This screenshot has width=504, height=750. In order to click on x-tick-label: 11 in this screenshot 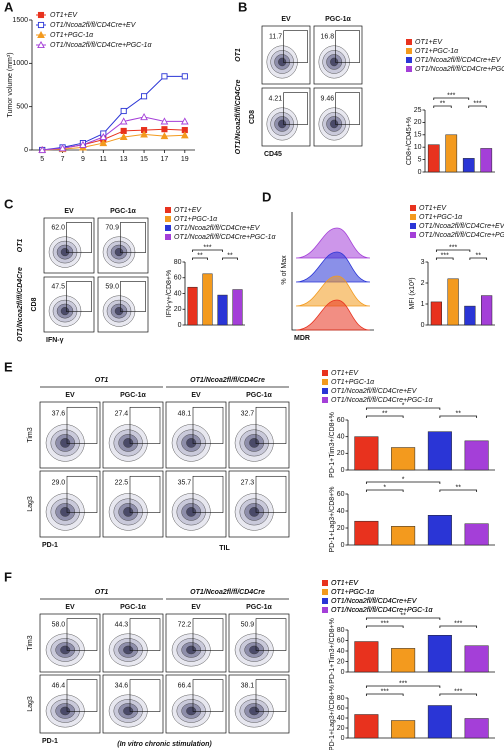, I will do `click(103, 159)`.